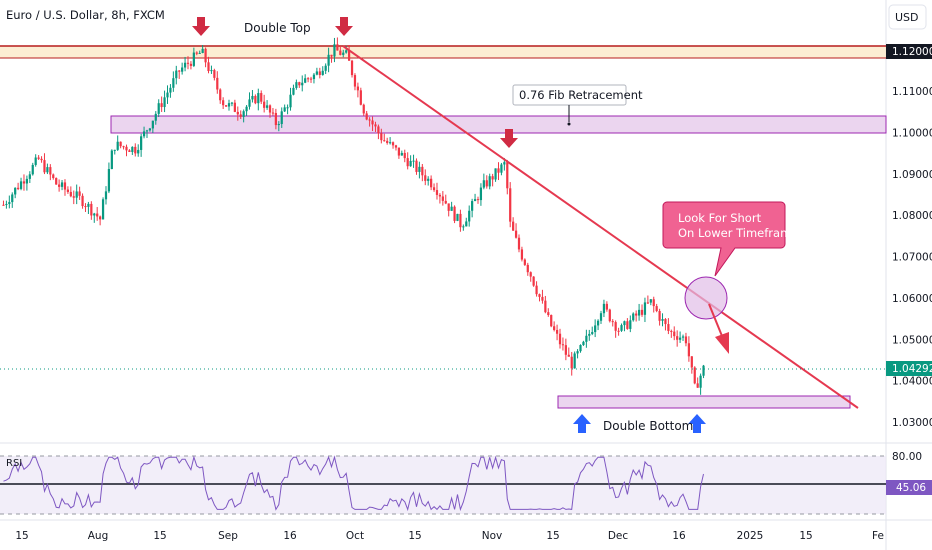  Describe the element at coordinates (912, 340) in the screenshot. I see `price-tick-label: 1.05000` at that location.